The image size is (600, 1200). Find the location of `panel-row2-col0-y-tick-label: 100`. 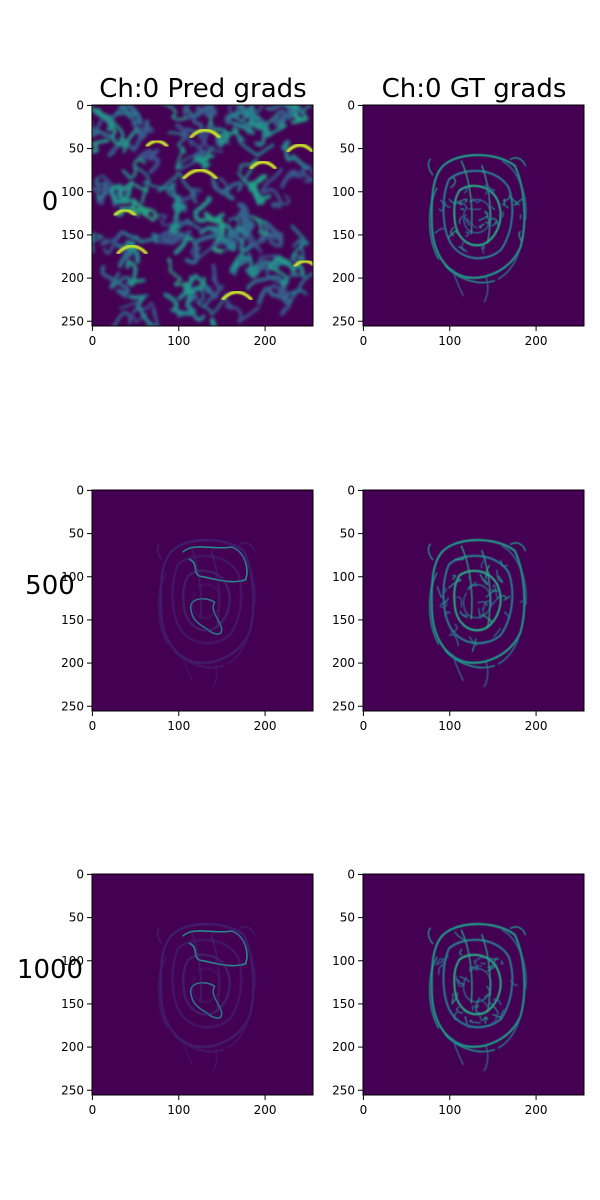

panel-row2-col0-y-tick-label: 100 is located at coordinates (72, 961).